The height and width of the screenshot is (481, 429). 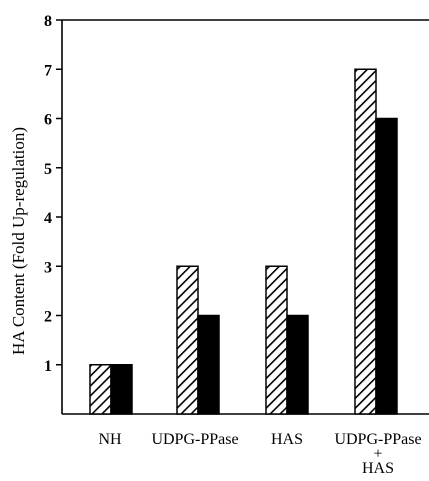 I want to click on category-label: +, so click(x=377, y=454).